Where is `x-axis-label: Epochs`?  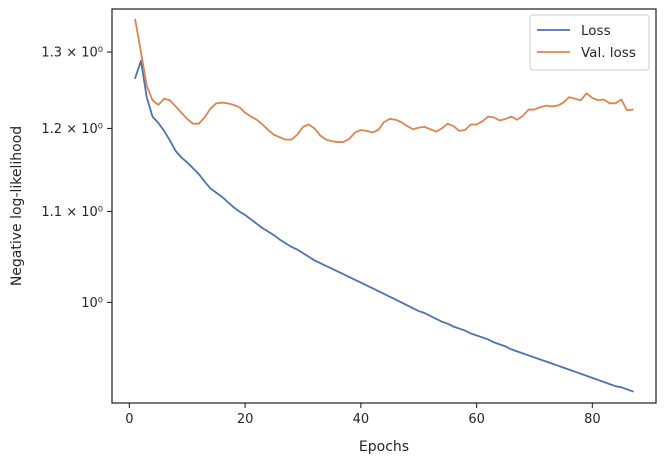
x-axis-label: Epochs is located at coordinates (384, 447).